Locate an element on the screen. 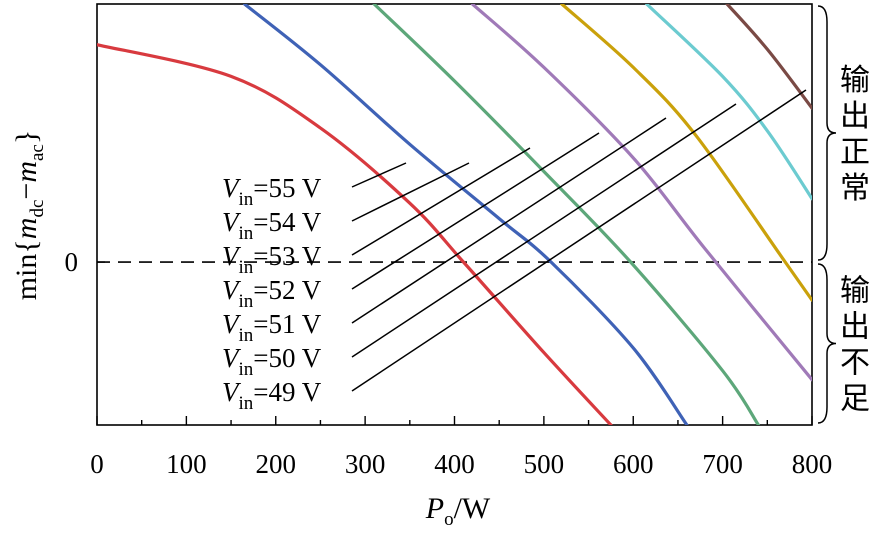 The width and height of the screenshot is (876, 534). series-label-value: =49 V is located at coordinates (287, 392).